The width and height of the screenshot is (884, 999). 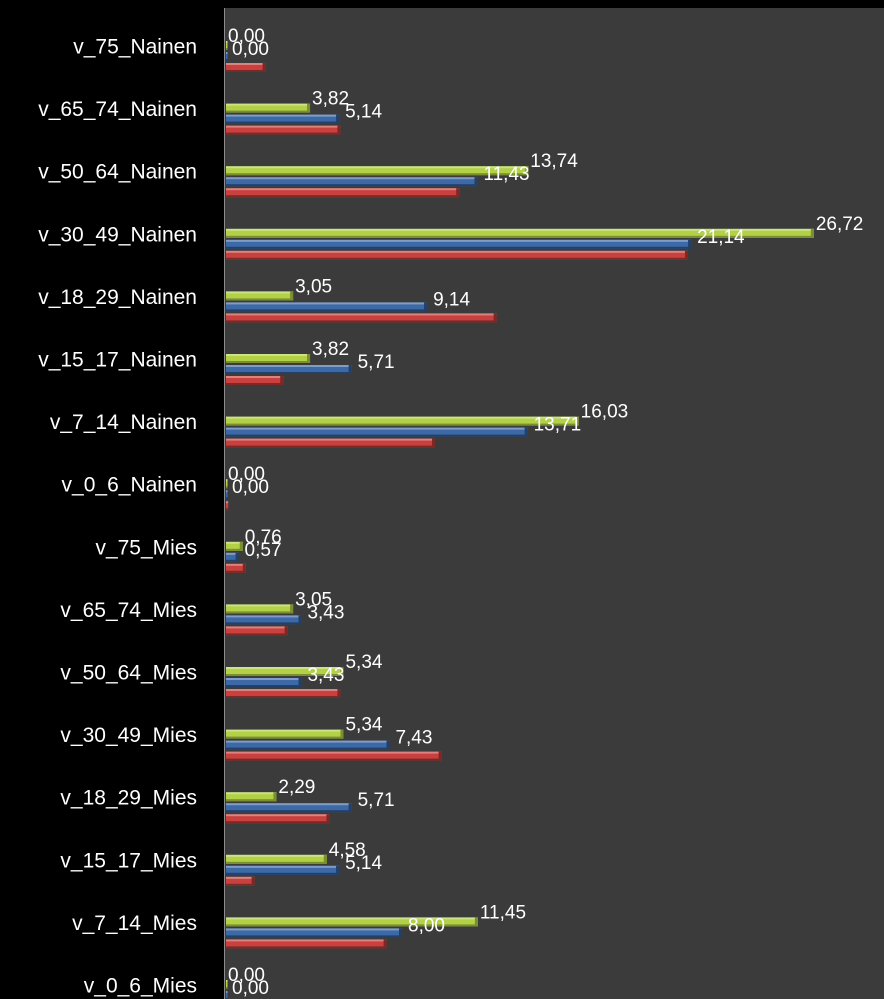 What do you see at coordinates (451, 299) in the screenshot?
I see `value-label: 9,14` at bounding box center [451, 299].